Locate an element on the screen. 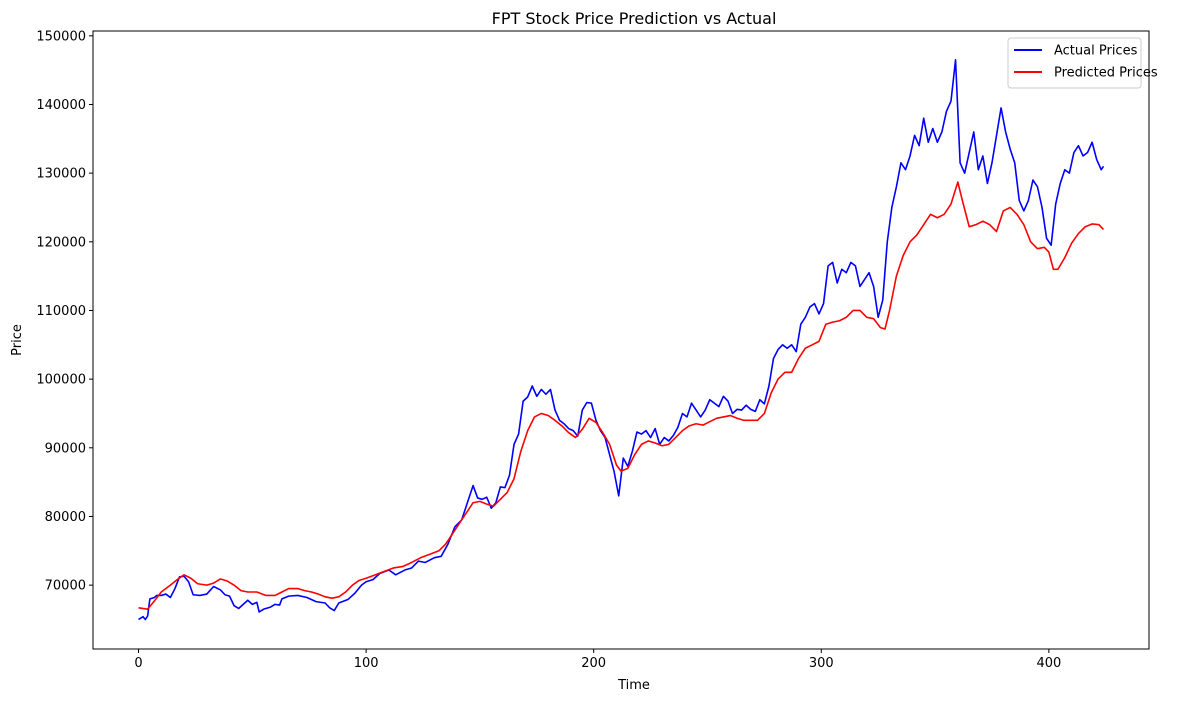 This screenshot has width=1187, height=701. y-tick-label: 70000 is located at coordinates (65, 586).